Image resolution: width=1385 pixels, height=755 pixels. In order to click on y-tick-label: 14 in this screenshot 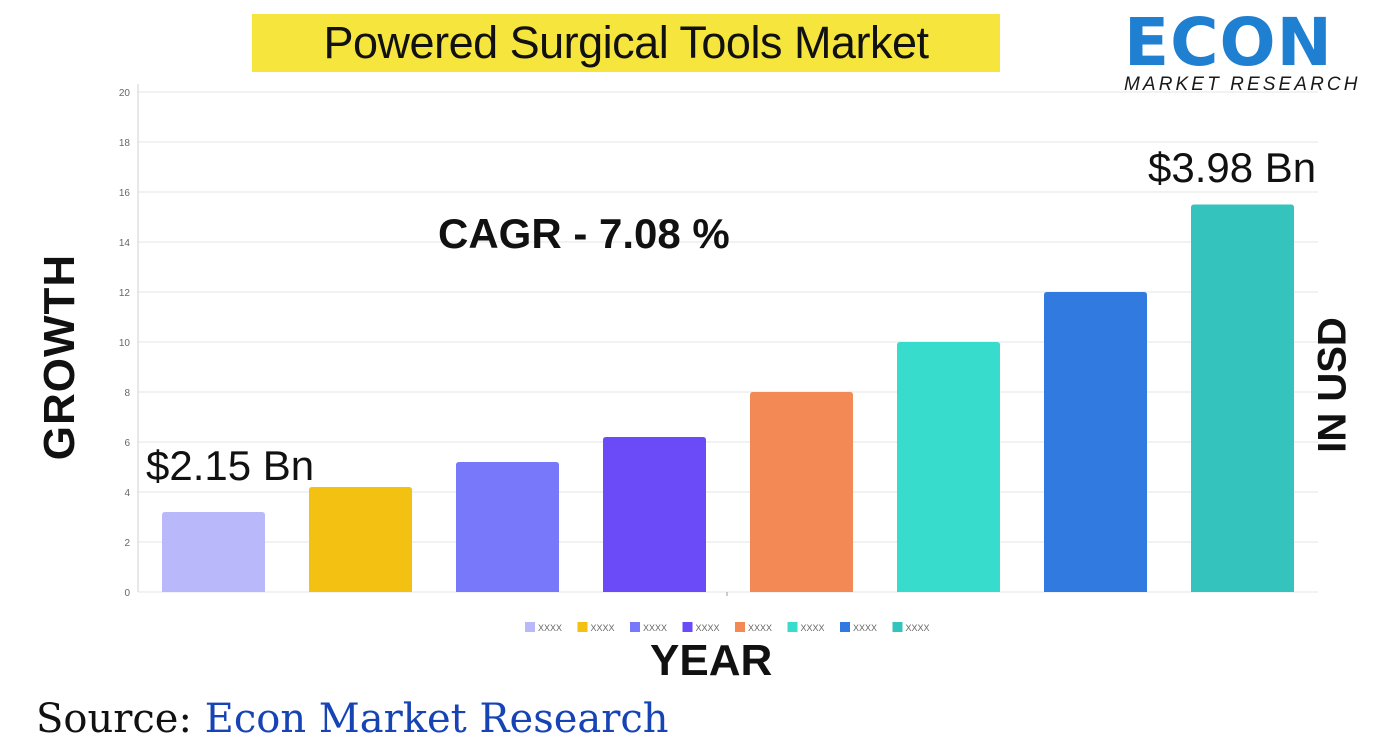, I will do `click(125, 243)`.